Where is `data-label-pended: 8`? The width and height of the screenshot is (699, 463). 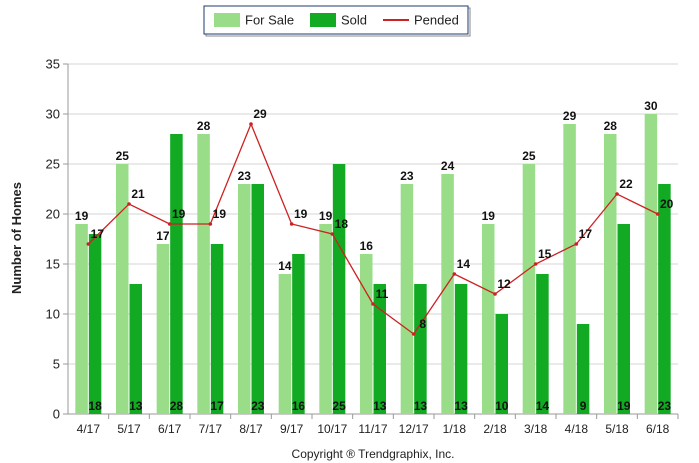 data-label-pended: 8 is located at coordinates (422, 324).